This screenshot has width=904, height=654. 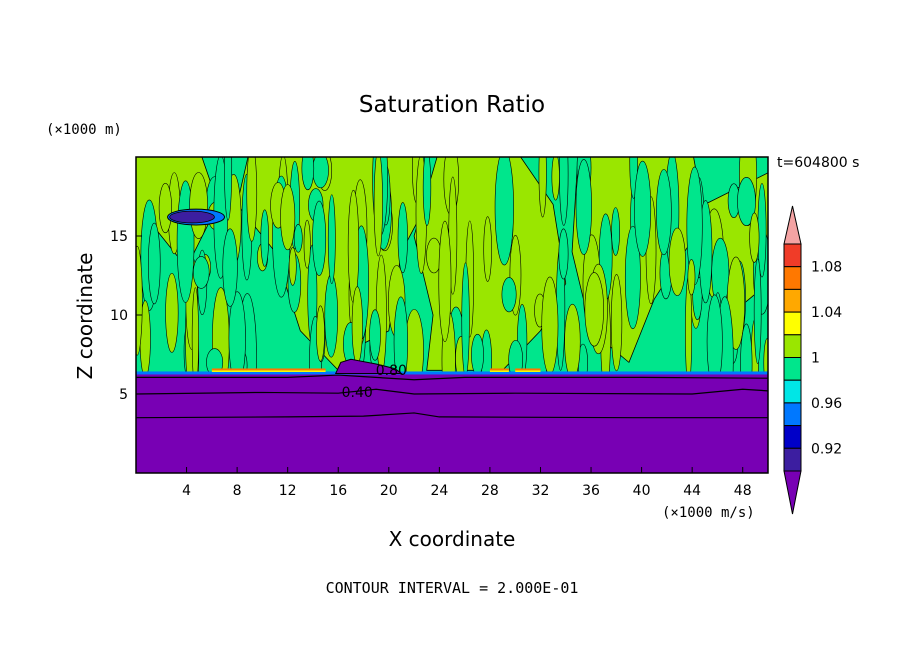 I want to click on colorbar-tick-label: 0.92, so click(x=826, y=449).